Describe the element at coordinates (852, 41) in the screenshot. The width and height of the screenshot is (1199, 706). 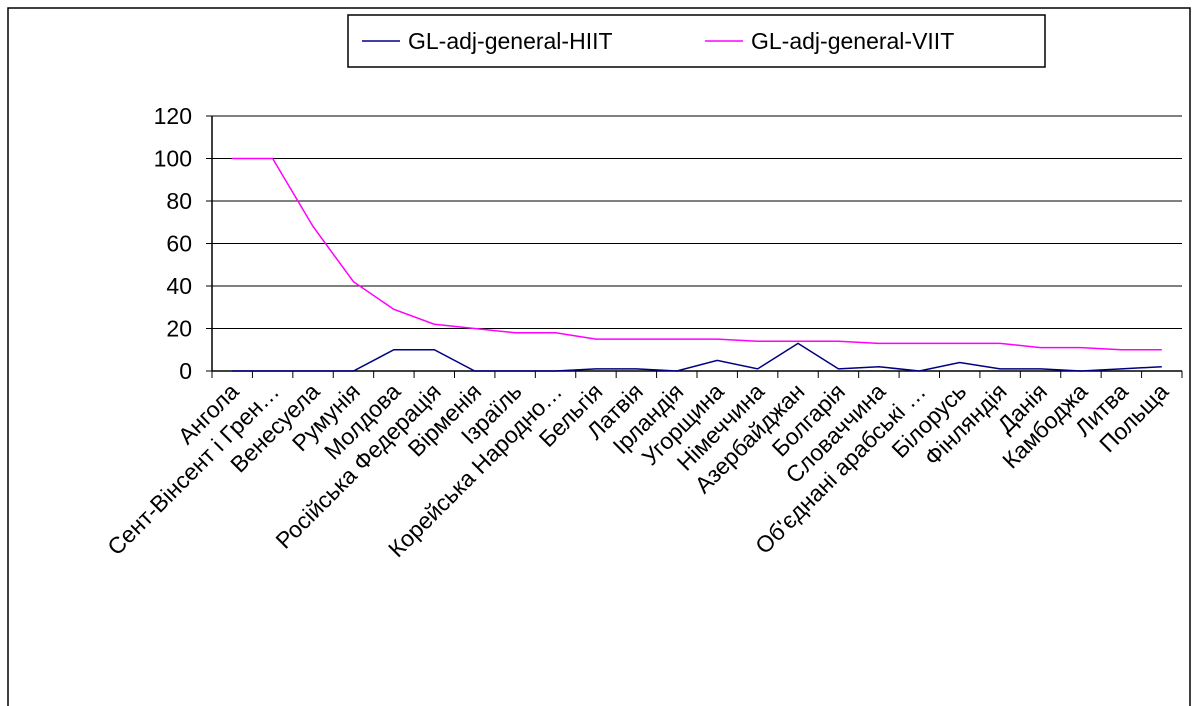
I see `legend-label: GL-adj-general-VIIT` at that location.